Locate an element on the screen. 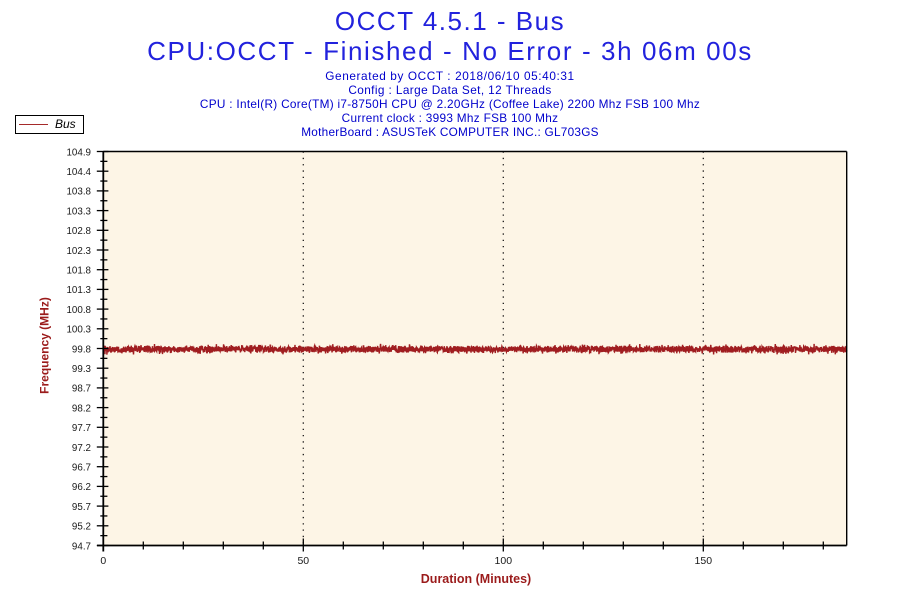  svg-text: 50 is located at coordinates (303, 561).